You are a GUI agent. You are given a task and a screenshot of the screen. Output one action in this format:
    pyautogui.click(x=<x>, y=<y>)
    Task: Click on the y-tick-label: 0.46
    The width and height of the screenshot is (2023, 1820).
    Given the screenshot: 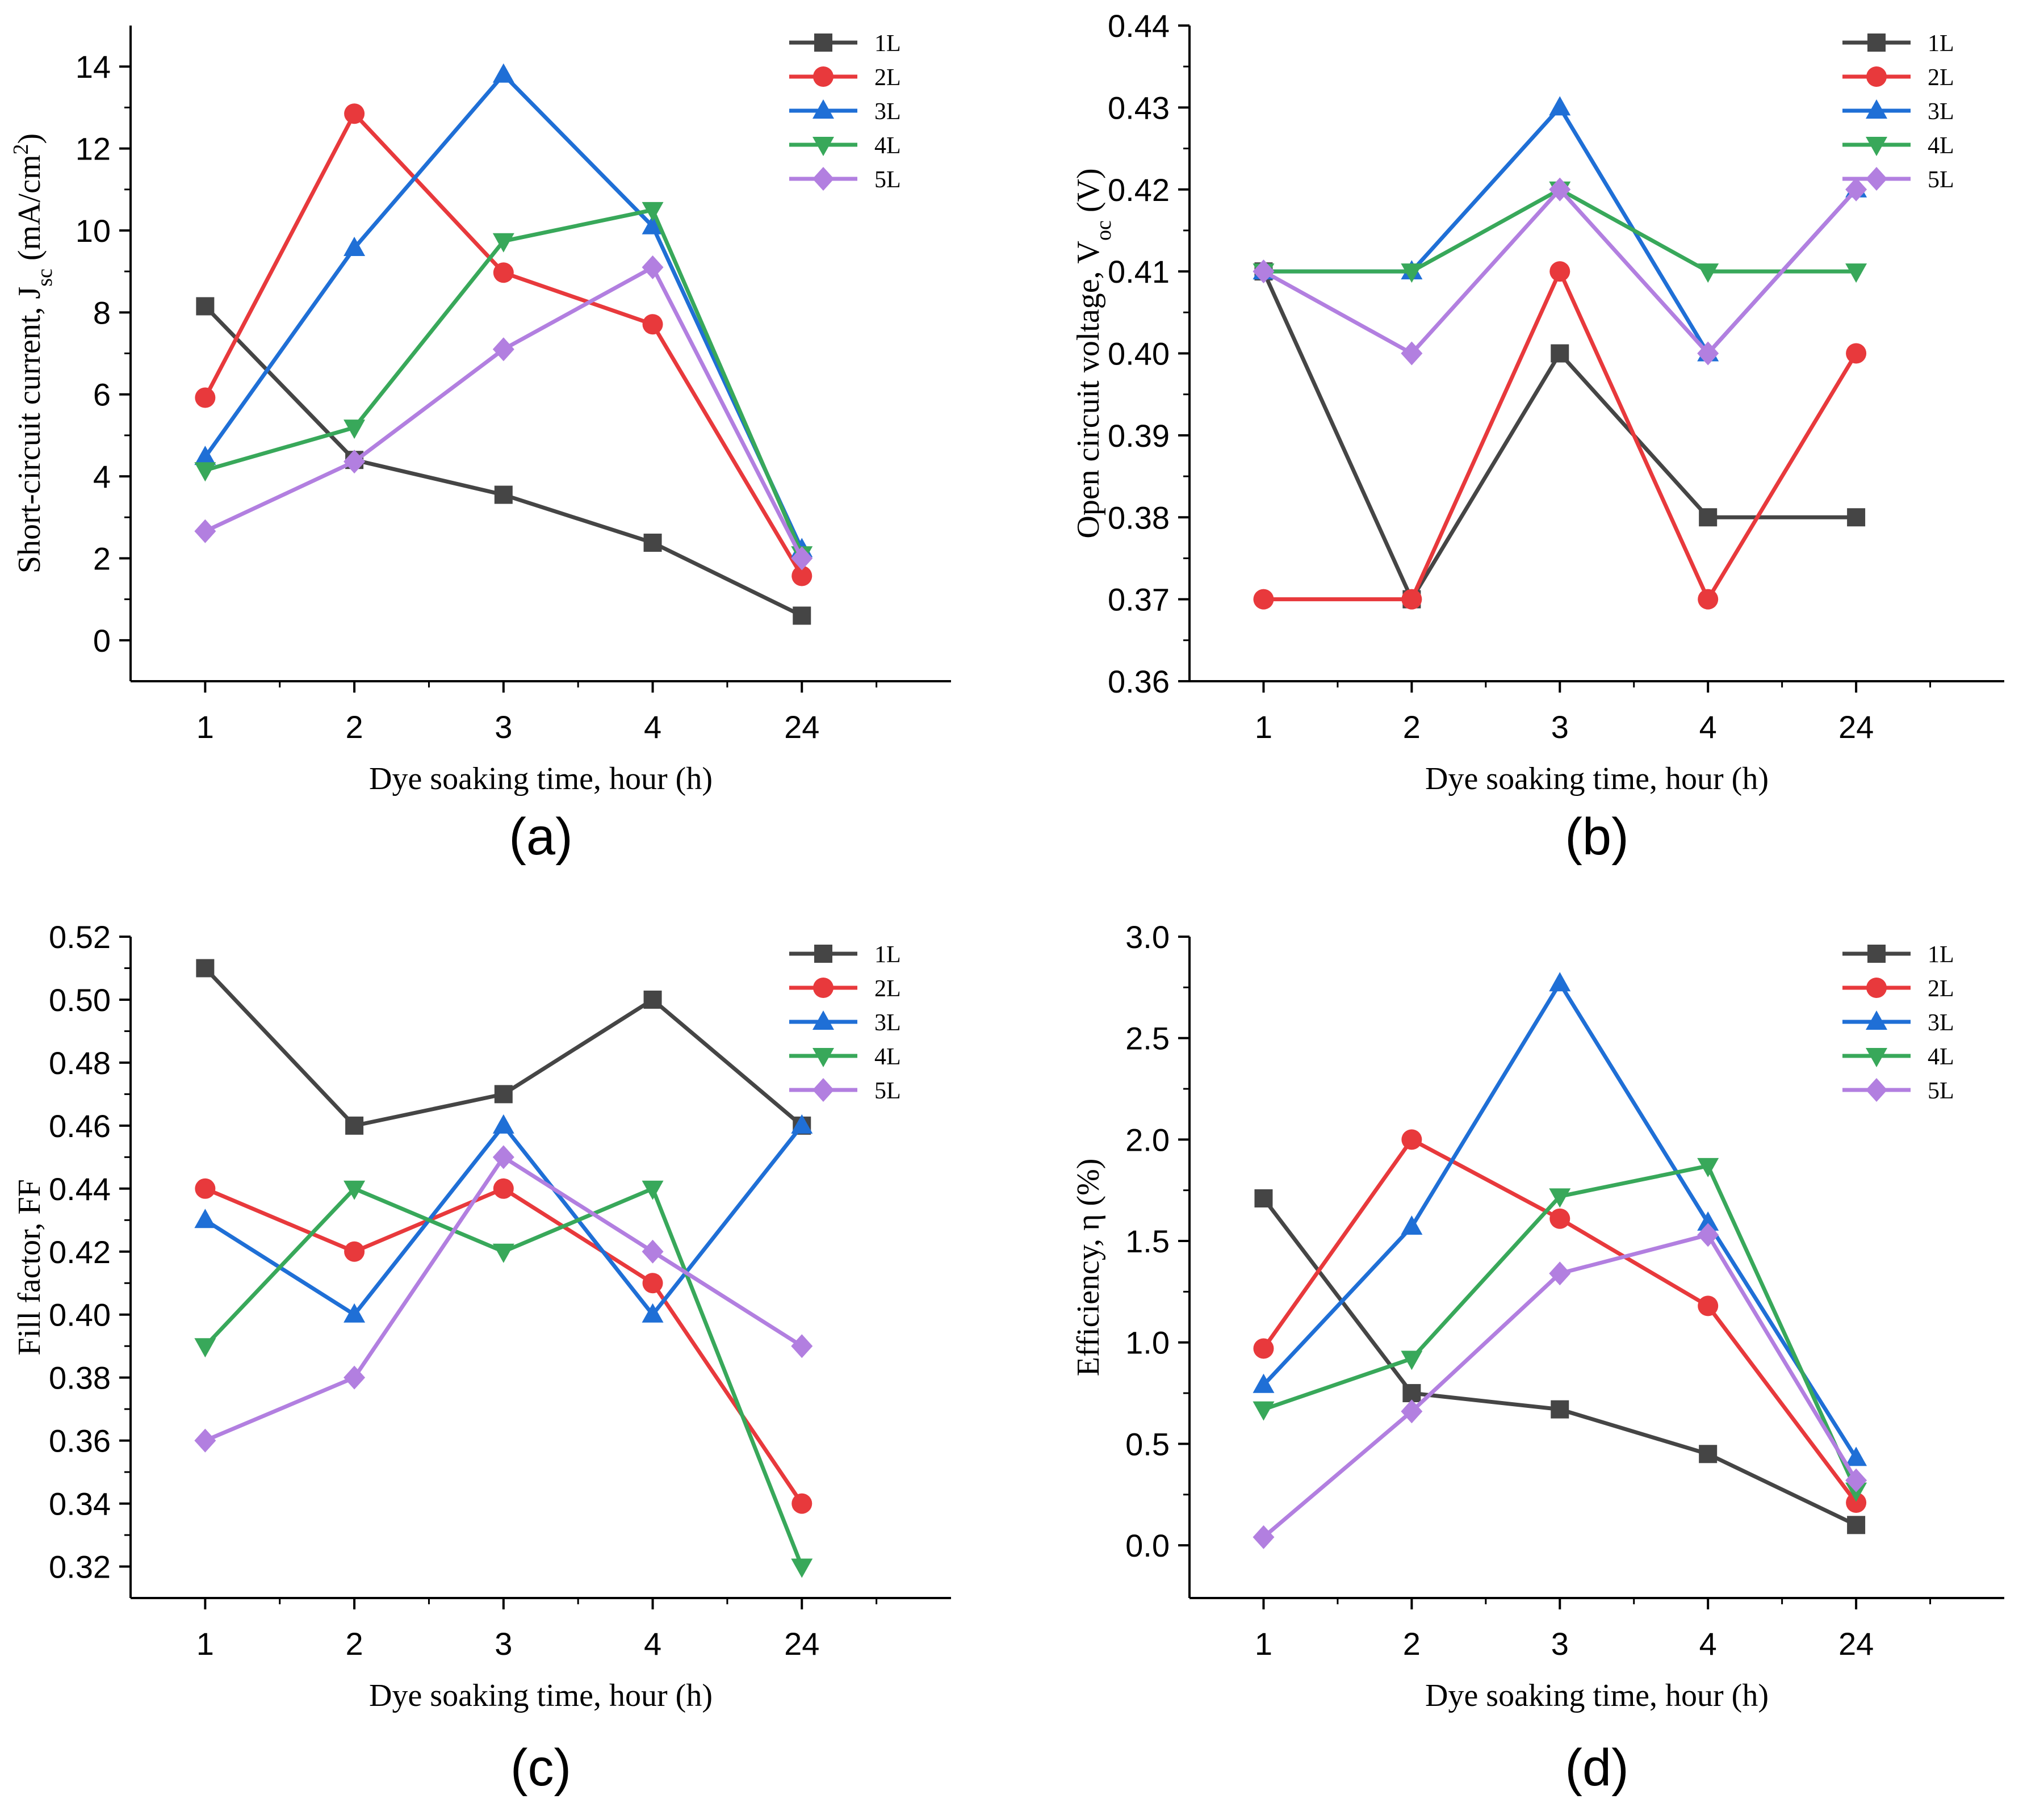 What is the action you would take?
    pyautogui.click(x=80, y=1126)
    